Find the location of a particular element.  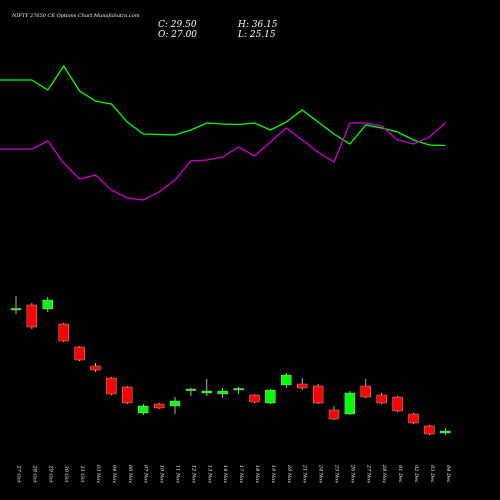

high-readout: H: 36.15 is located at coordinates (257, 25).